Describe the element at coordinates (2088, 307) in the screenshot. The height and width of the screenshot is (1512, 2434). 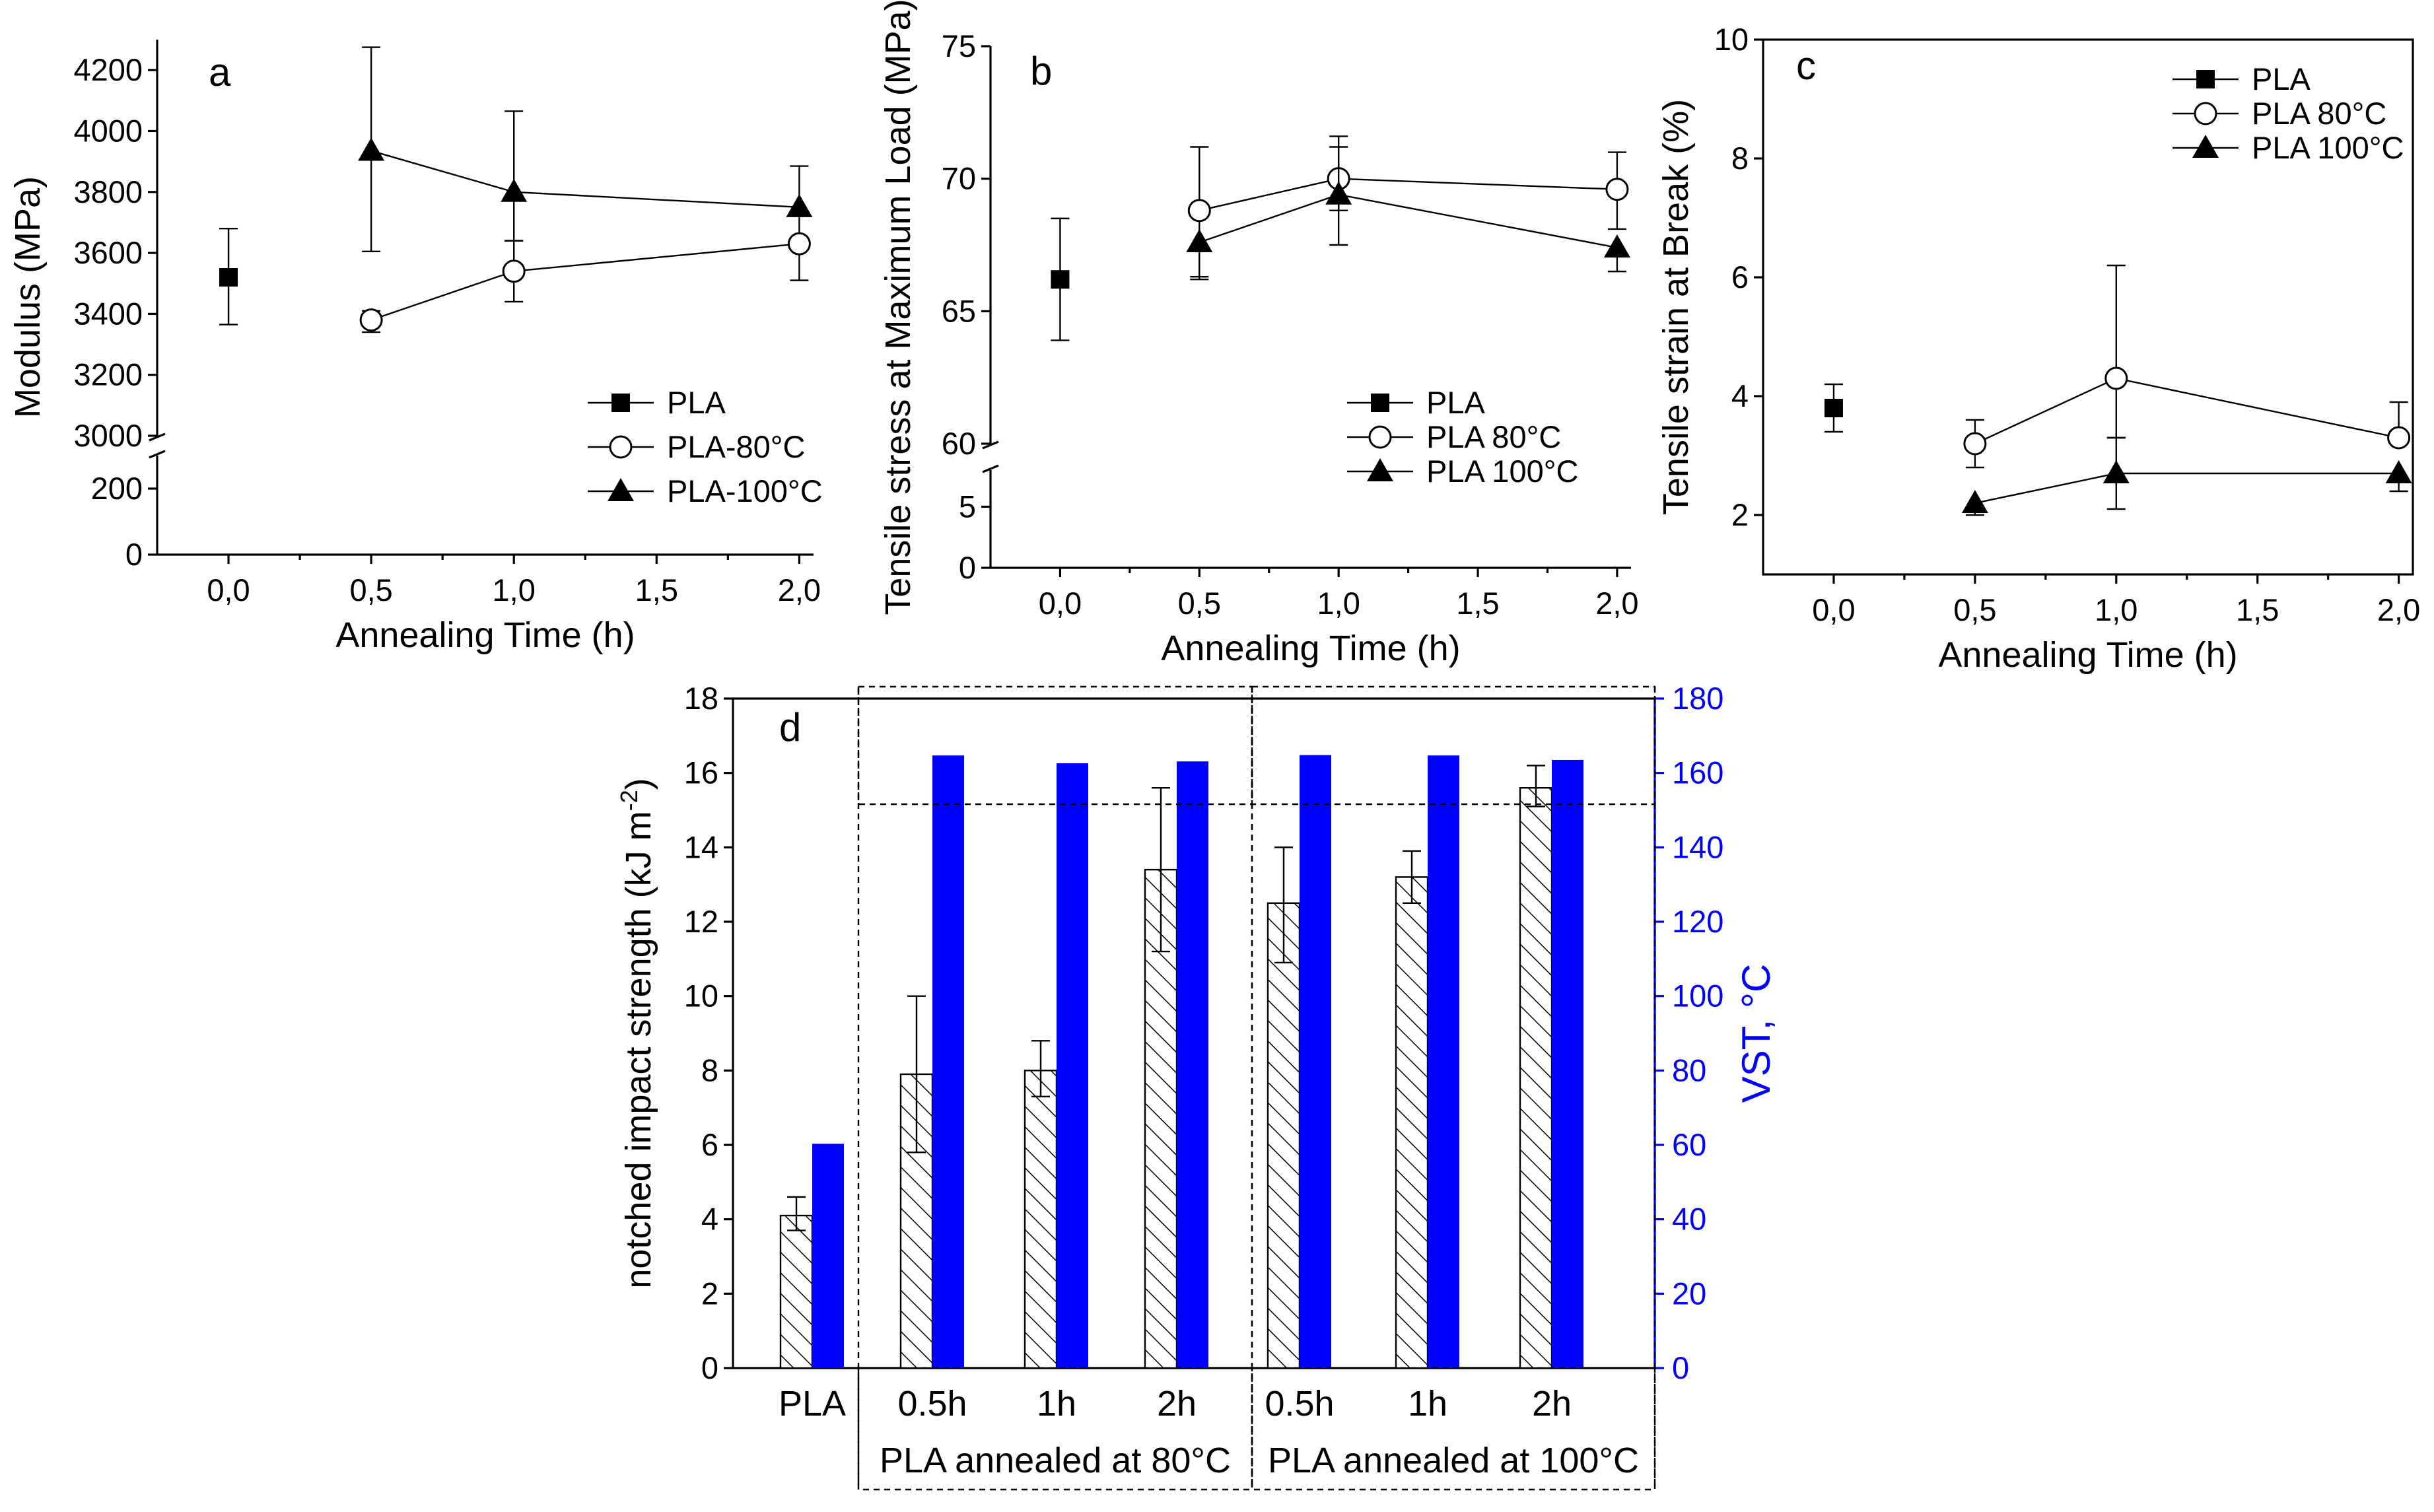
I see `plot-frame` at that location.